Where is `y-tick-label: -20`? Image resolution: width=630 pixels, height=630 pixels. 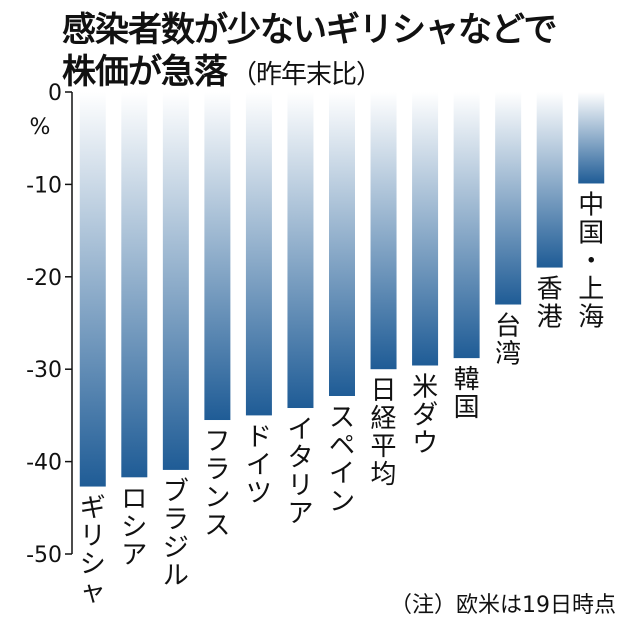 y-tick-label: -20 is located at coordinates (44, 278).